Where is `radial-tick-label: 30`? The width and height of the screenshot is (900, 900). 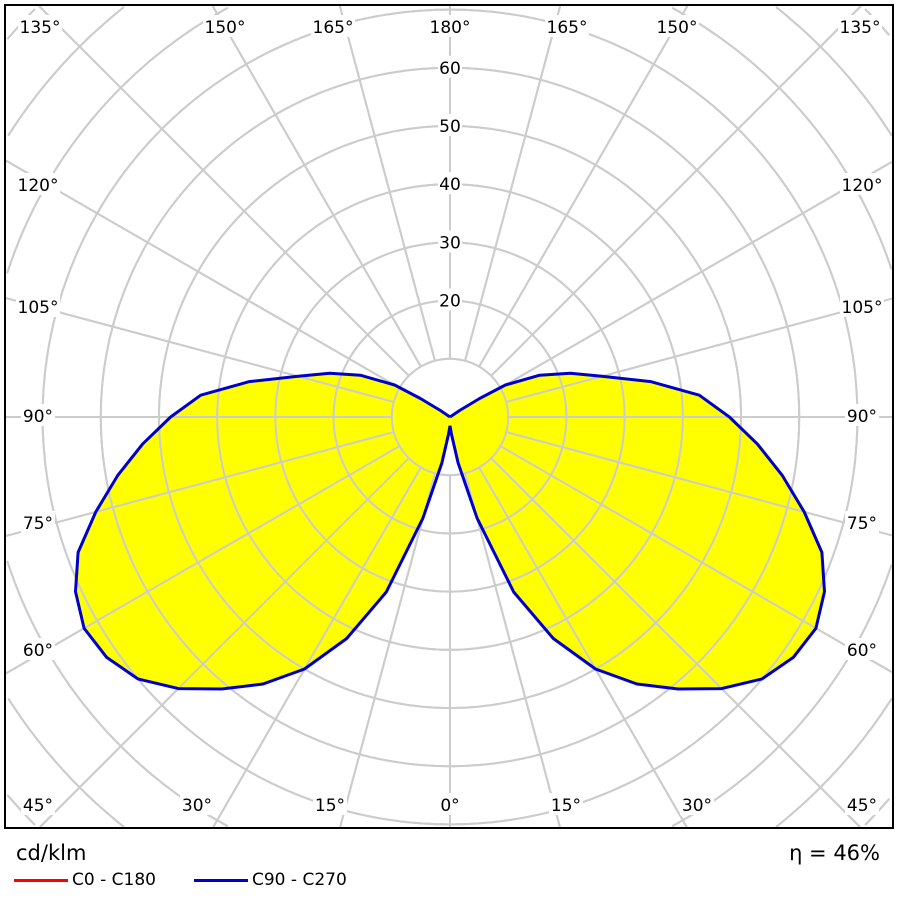
radial-tick-label: 30 is located at coordinates (450, 243).